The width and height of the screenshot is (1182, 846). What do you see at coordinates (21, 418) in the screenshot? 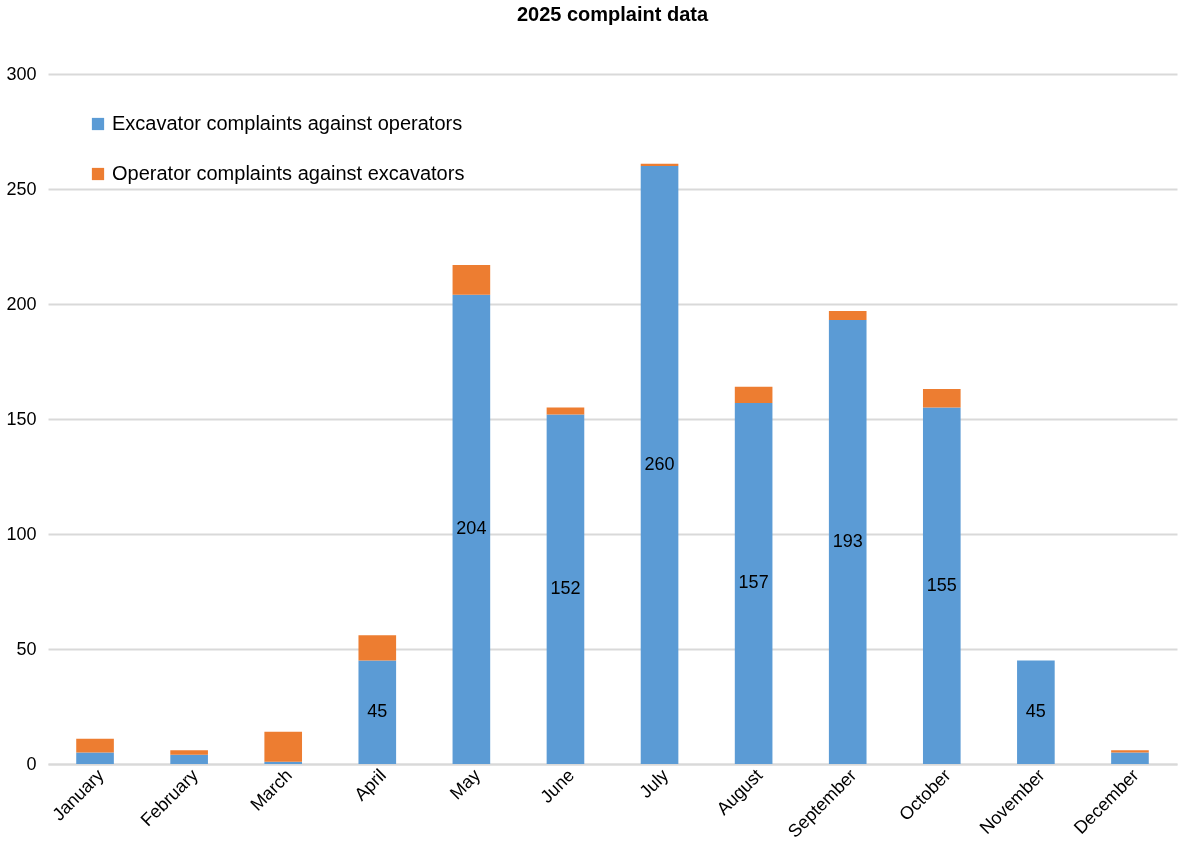
I see `y-tick-label: 150` at bounding box center [21, 418].